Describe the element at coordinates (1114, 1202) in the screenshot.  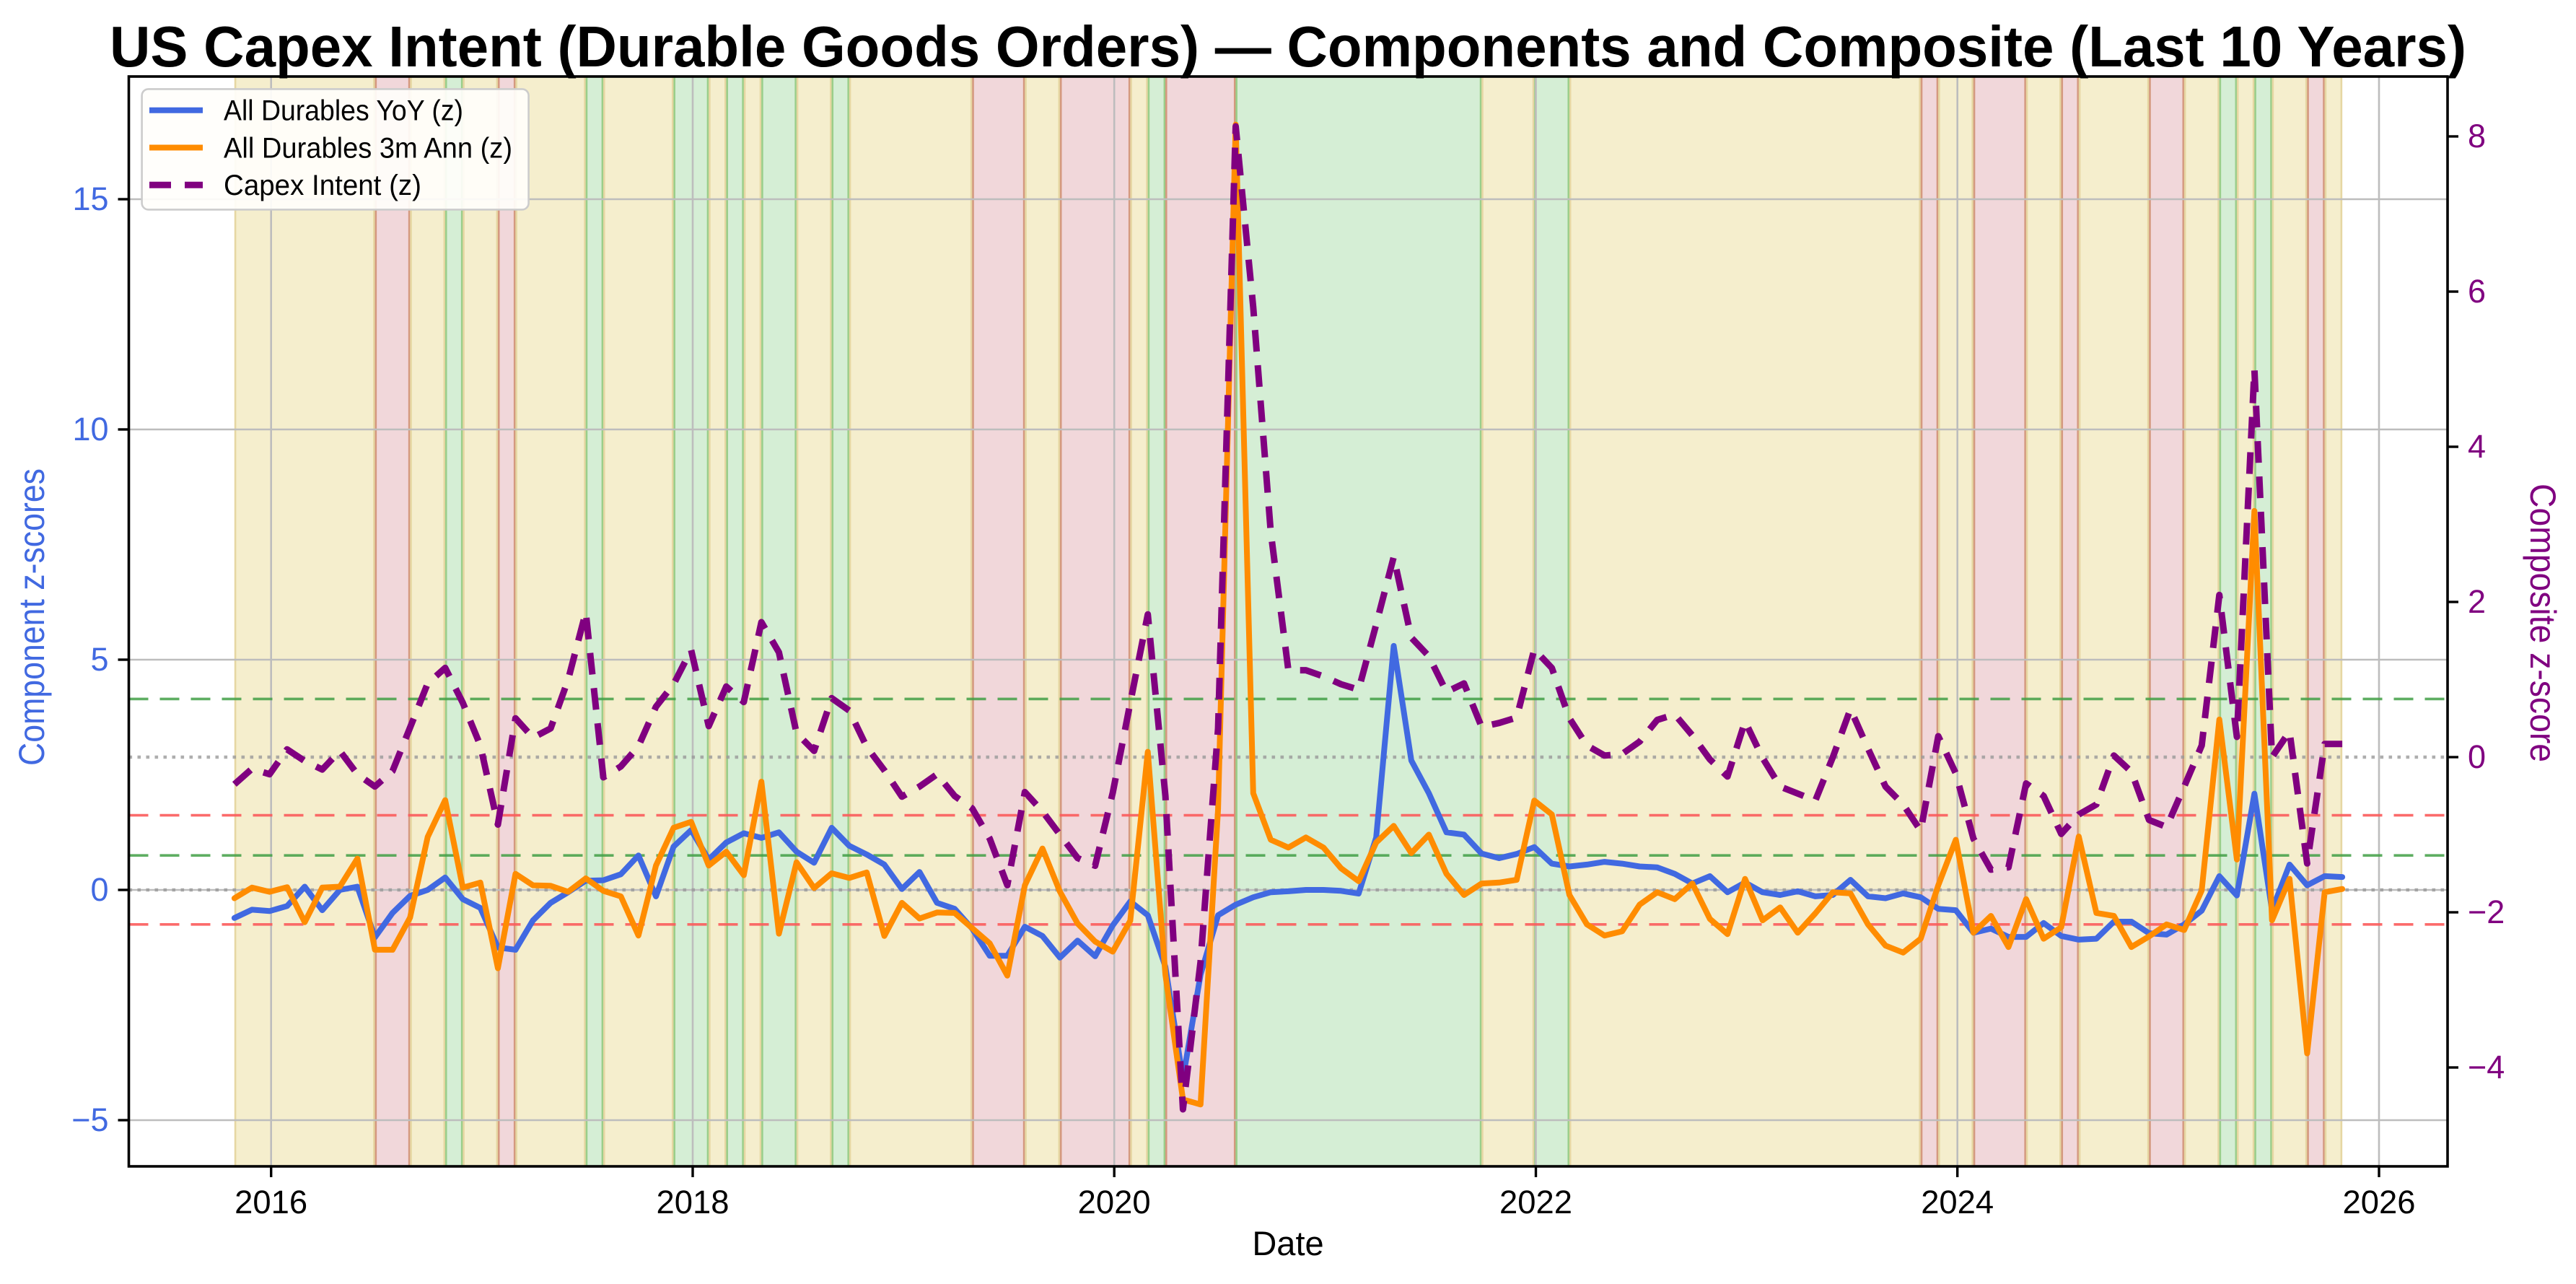
I see `svg-text: 2020` at that location.